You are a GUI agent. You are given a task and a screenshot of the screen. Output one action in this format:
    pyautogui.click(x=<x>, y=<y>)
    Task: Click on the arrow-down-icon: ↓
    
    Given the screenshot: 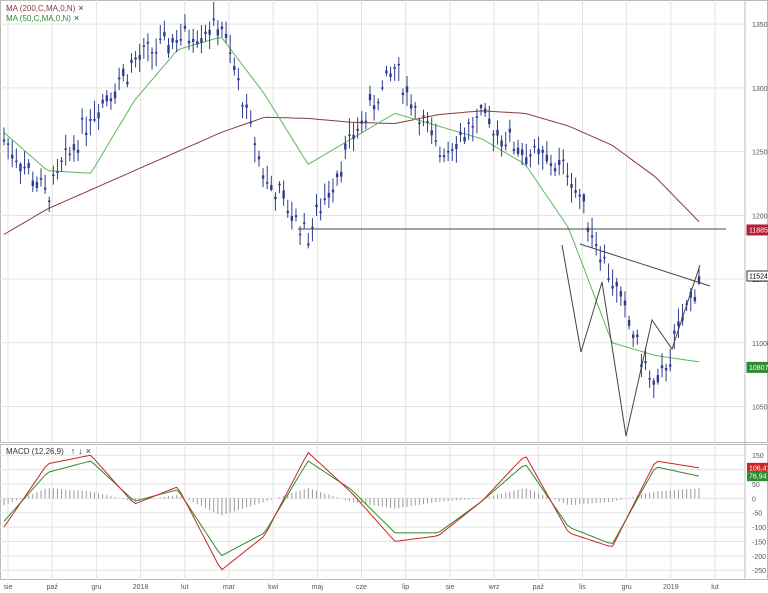 What is the action you would take?
    pyautogui.click(x=80, y=451)
    